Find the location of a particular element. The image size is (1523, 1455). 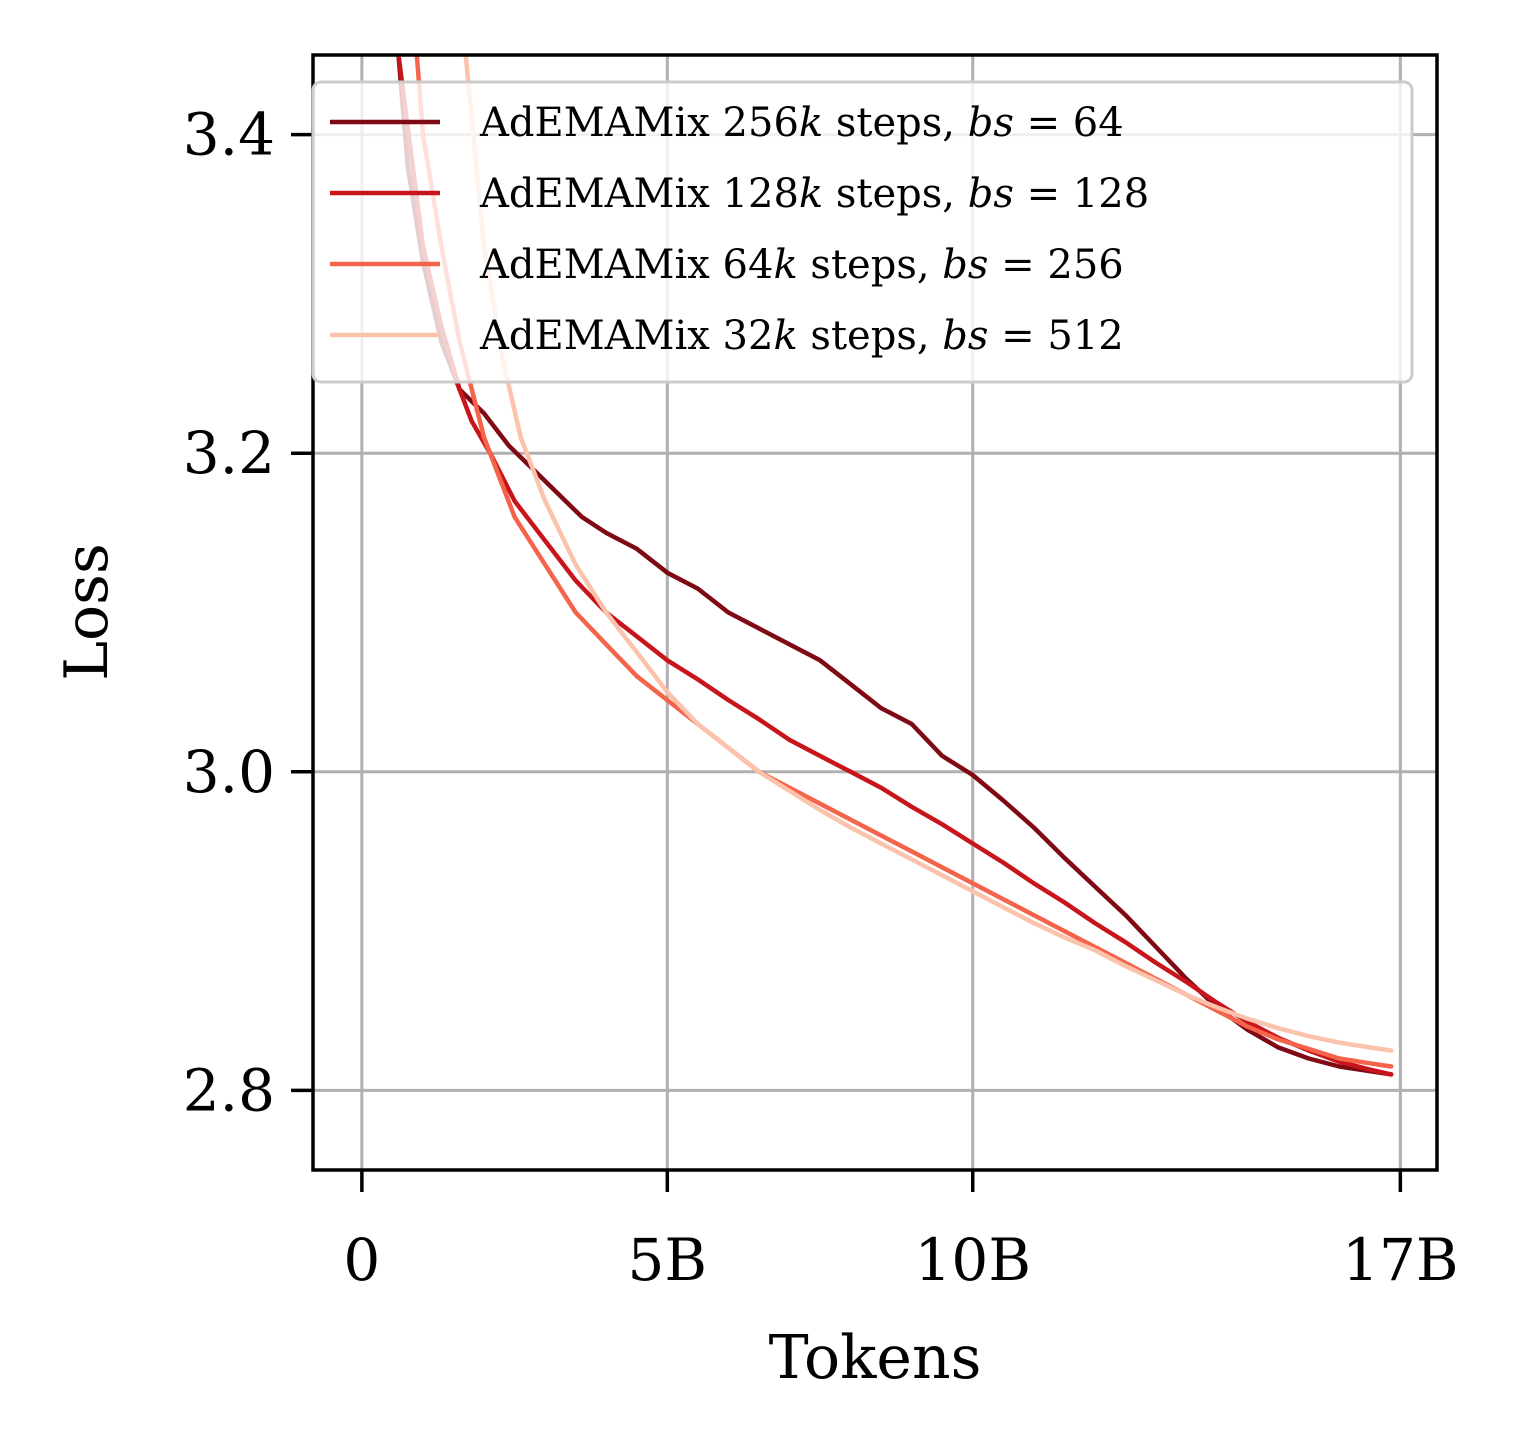

legend-text-part: AdEMAMix 64 is located at coordinates (626, 265).